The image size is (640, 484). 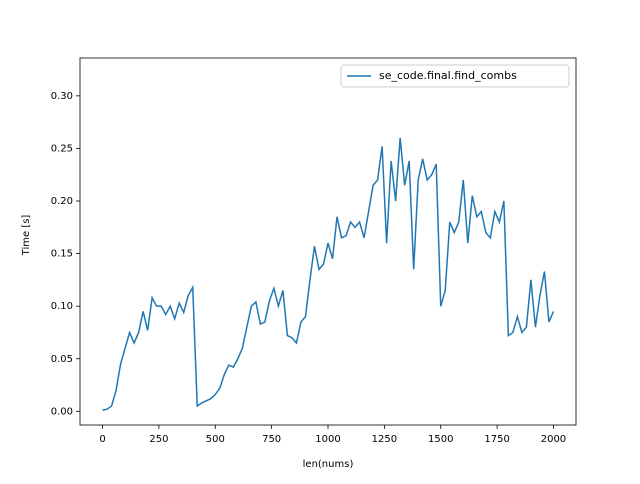 What do you see at coordinates (102, 439) in the screenshot?
I see `x-tick-label: 0` at bounding box center [102, 439].